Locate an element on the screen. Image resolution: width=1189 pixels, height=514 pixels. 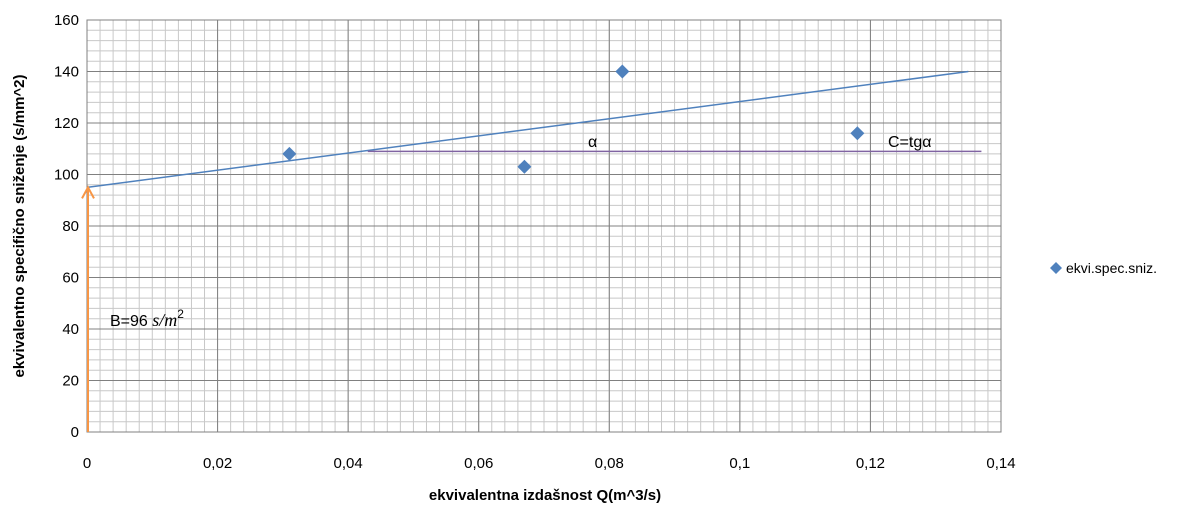
b-value-unit: s/m is located at coordinates (164, 320).